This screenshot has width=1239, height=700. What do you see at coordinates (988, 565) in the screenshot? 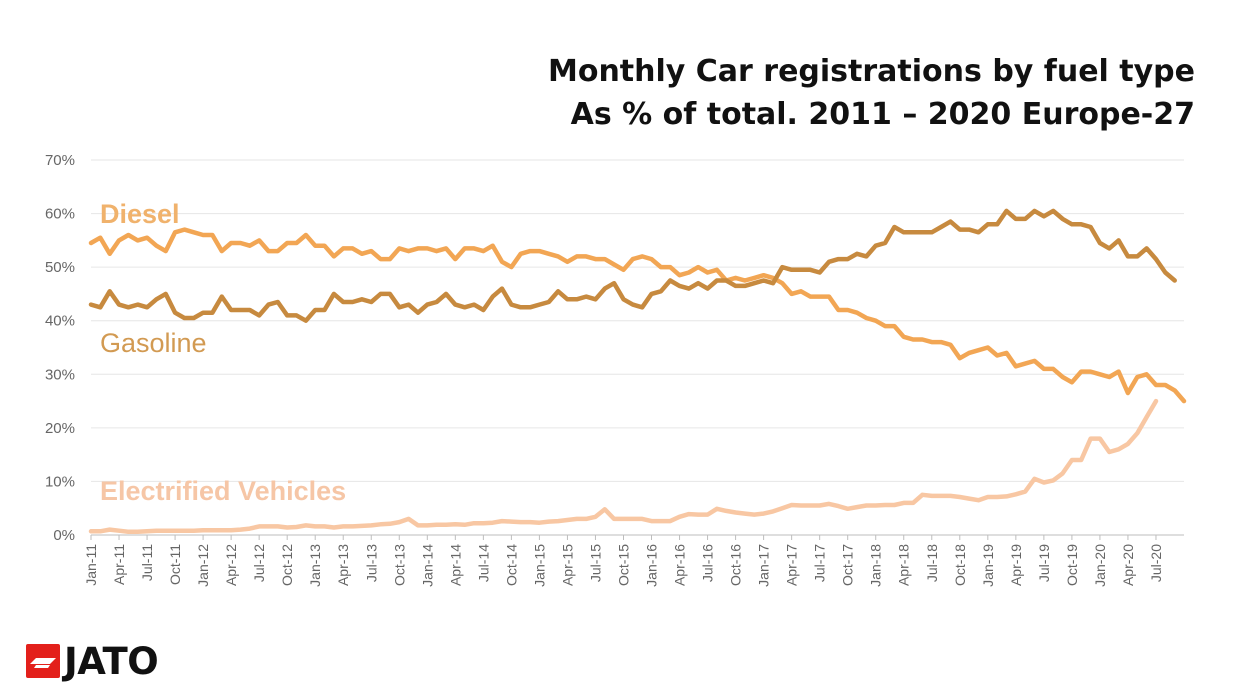
I see `x-tick-label: Jan-19` at bounding box center [988, 565].